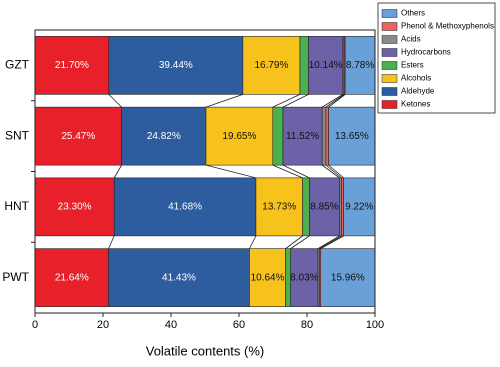 The height and width of the screenshot is (367, 500). What do you see at coordinates (416, 78) in the screenshot?
I see `legend-label: Alcohols` at bounding box center [416, 78].